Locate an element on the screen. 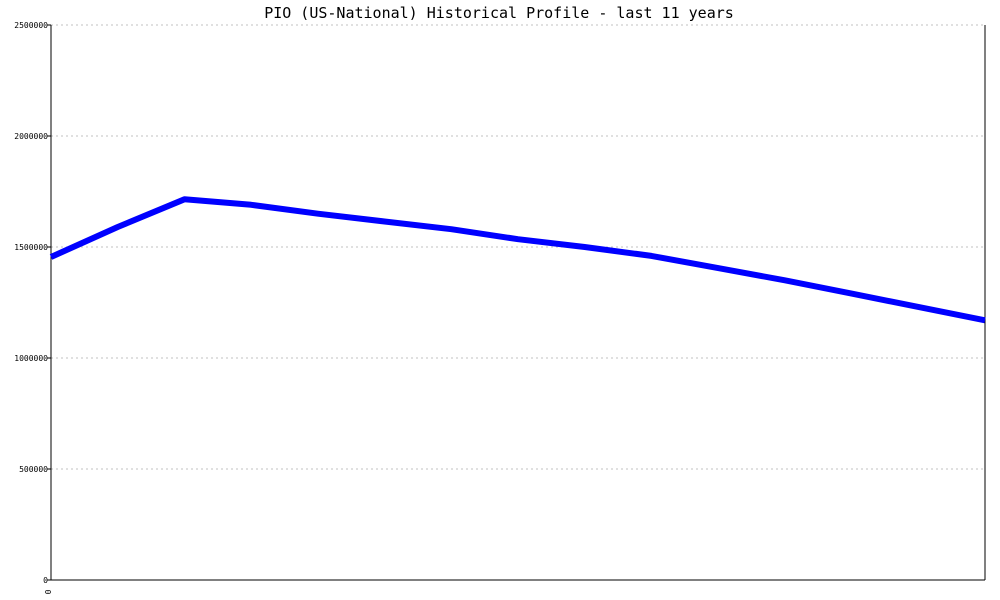 This screenshot has width=1000, height=600. y-tick-label: 2500000 is located at coordinates (31, 25).